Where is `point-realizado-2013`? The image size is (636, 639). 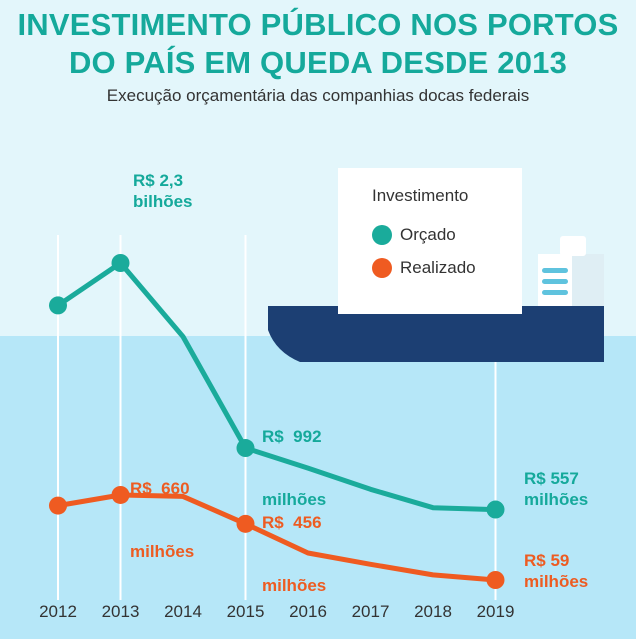
point-realizado-2013 is located at coordinates (120, 494).